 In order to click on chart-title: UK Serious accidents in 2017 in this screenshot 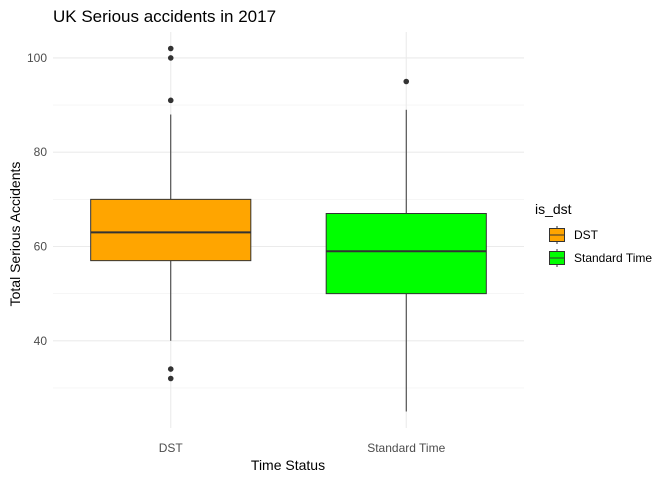, I will do `click(164, 16)`.